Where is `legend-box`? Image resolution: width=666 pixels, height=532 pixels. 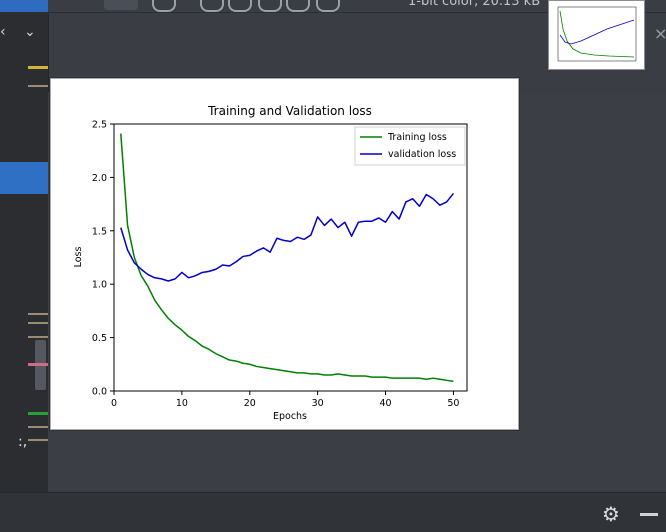 legend-box is located at coordinates (410, 146).